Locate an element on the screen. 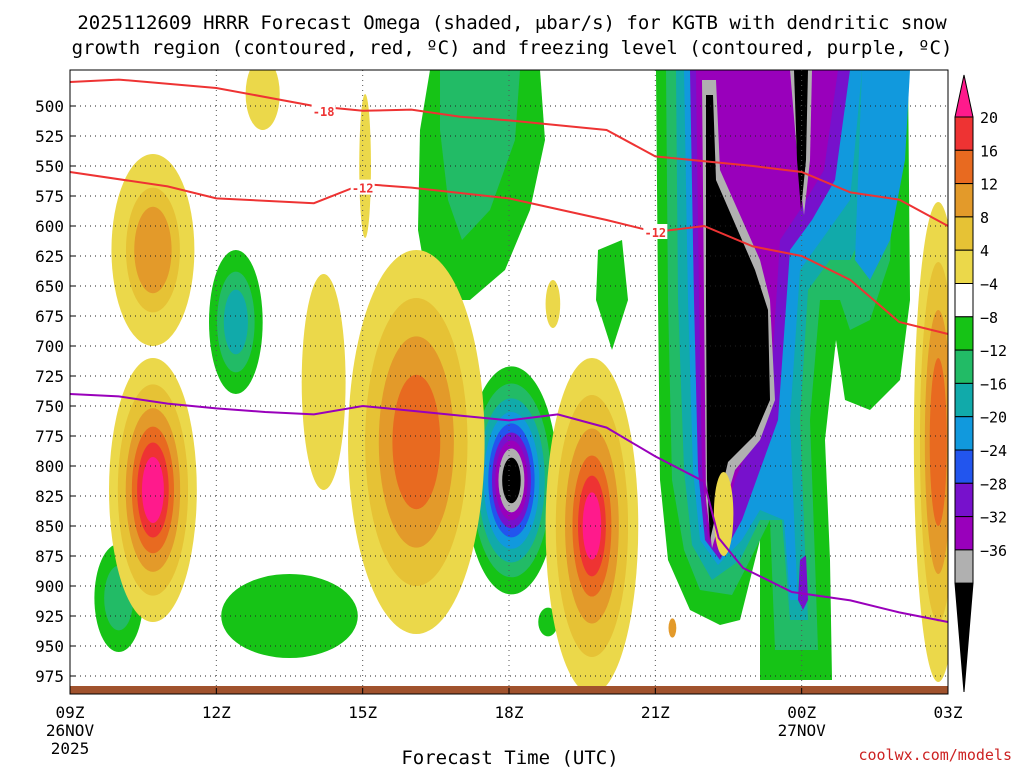  colorbar-label: 4 is located at coordinates (984, 251).